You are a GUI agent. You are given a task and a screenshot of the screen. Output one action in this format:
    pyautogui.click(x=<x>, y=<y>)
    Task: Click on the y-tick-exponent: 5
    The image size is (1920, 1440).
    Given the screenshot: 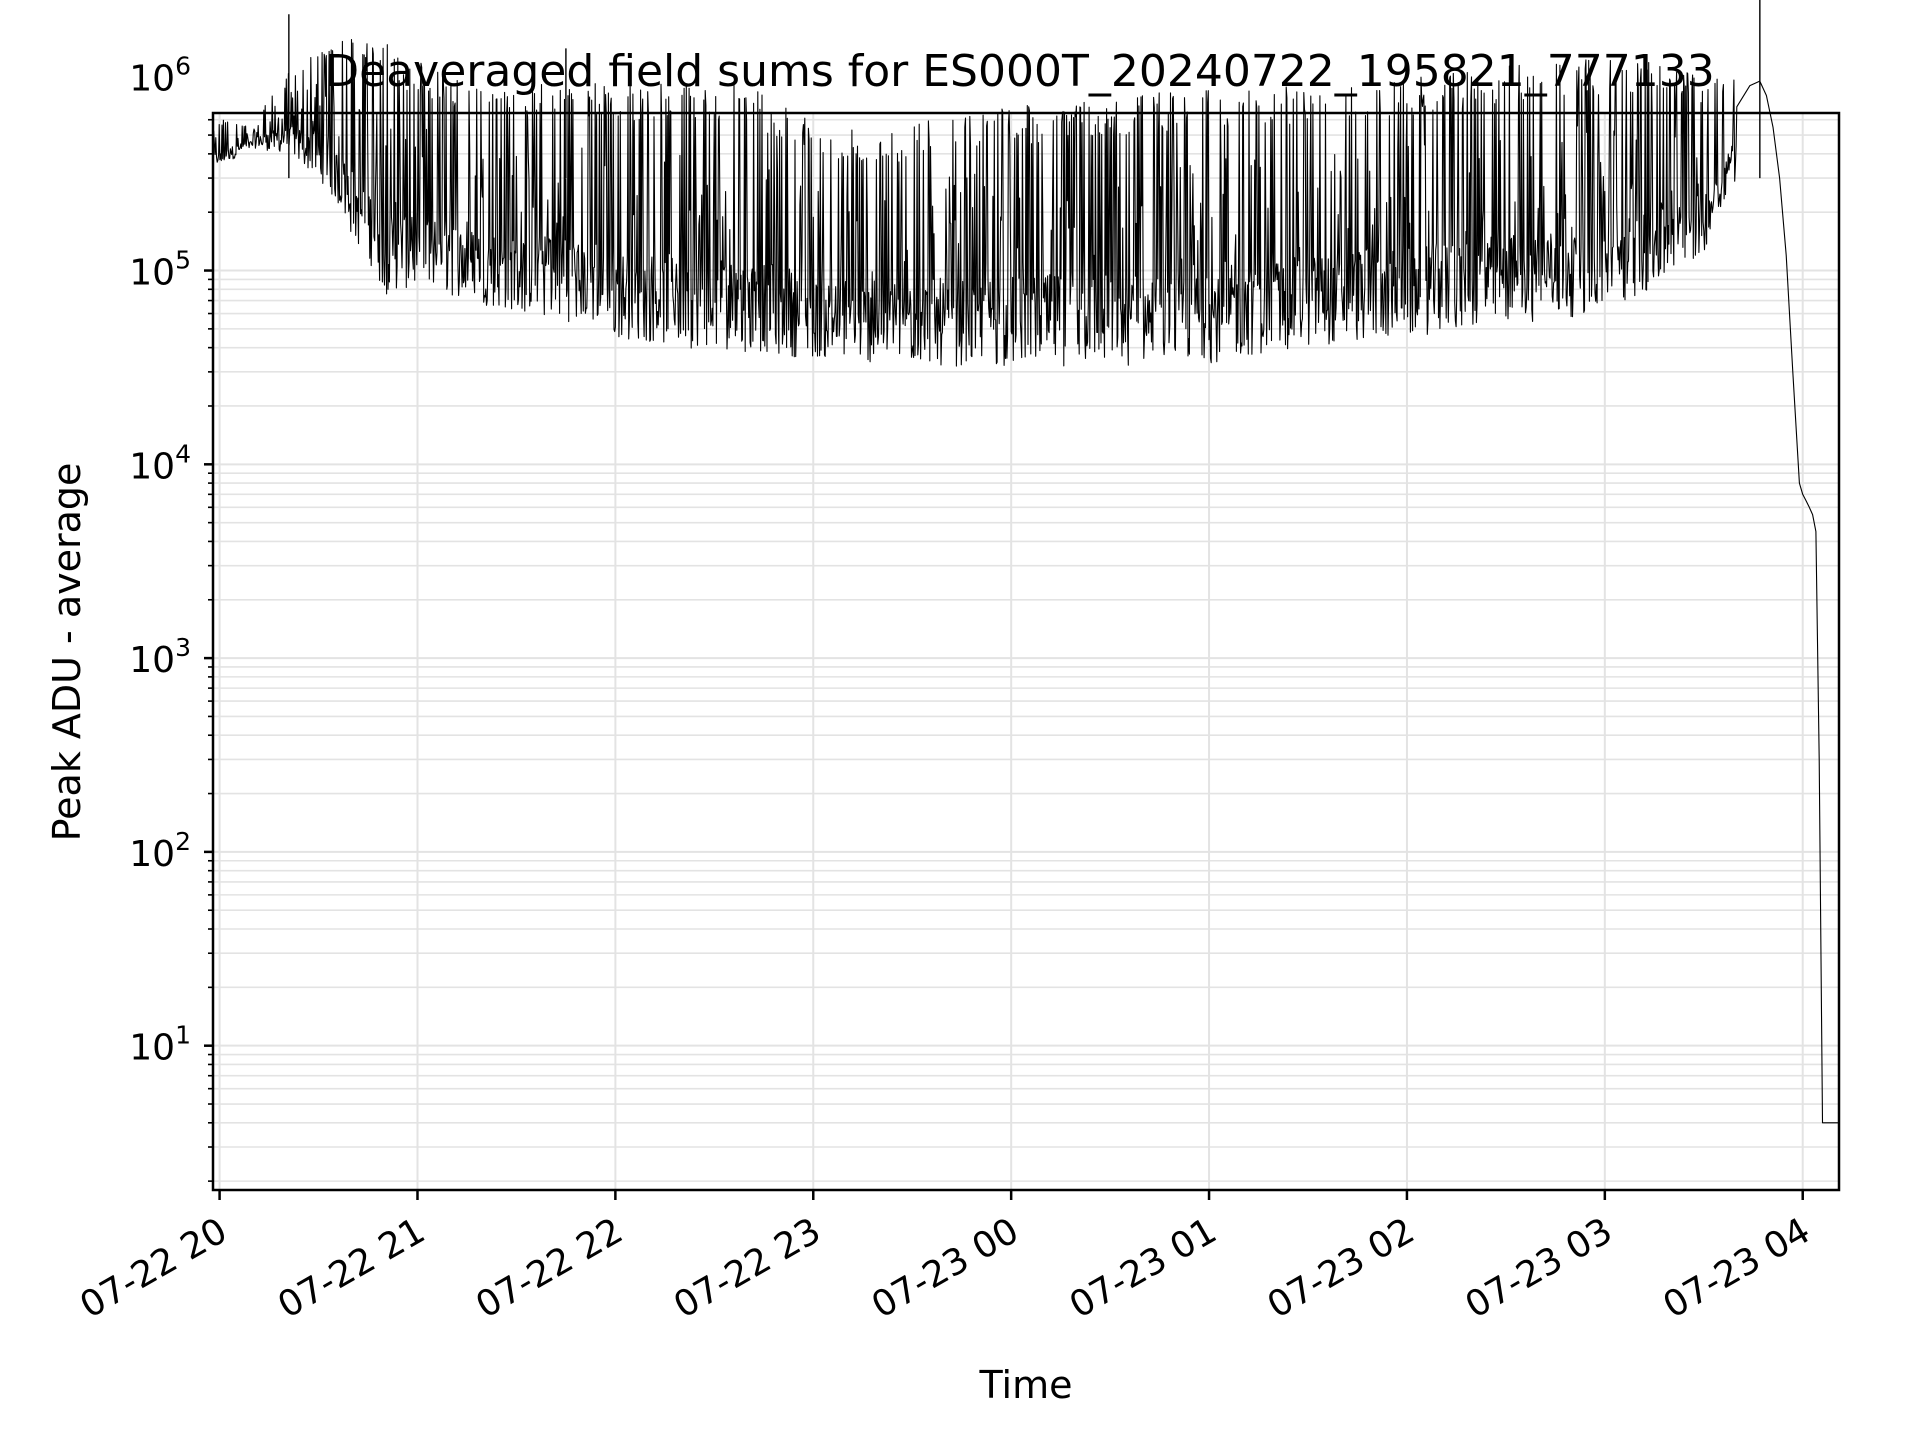 What is the action you would take?
    pyautogui.click(x=183, y=260)
    